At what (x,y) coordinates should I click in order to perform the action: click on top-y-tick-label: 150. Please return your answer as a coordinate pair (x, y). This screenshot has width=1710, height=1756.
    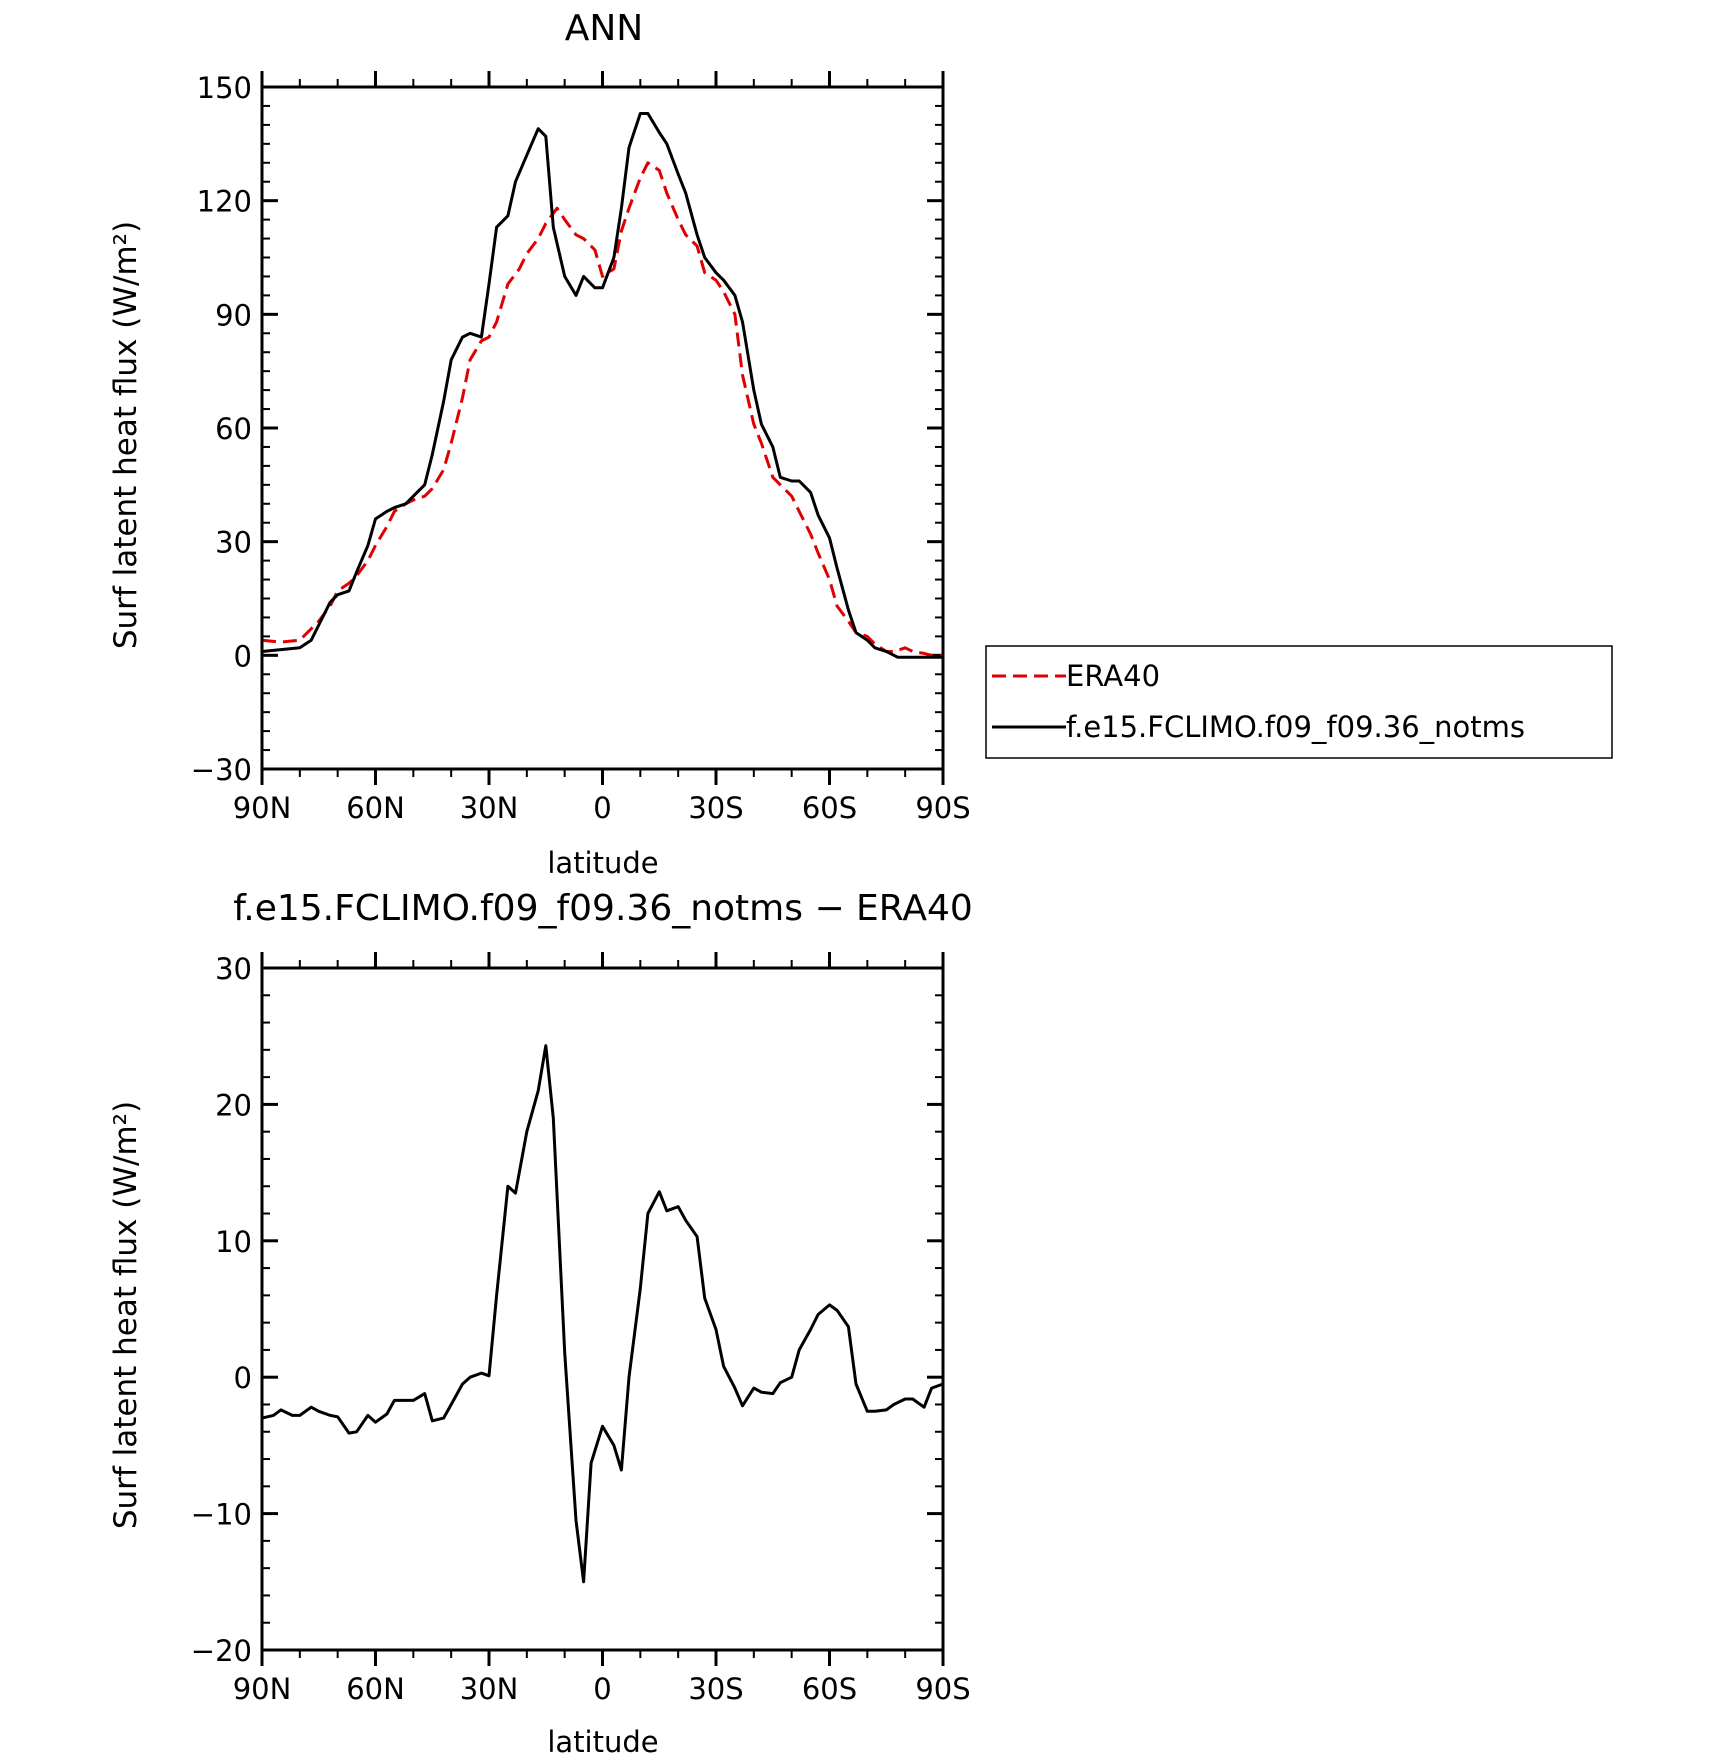
    Looking at the image, I should click on (224, 88).